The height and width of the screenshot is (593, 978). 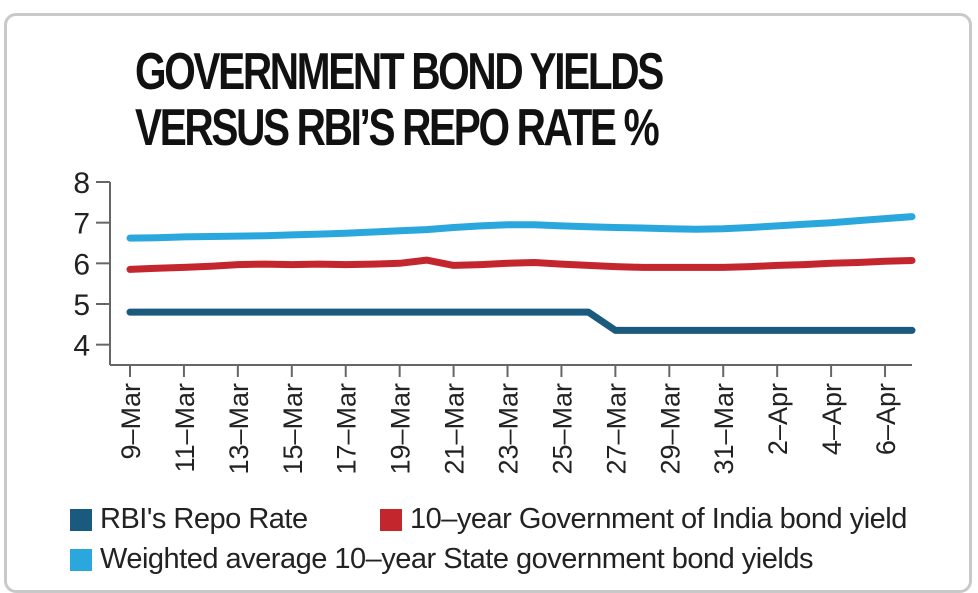 I want to click on y-tick-label-5: 5, so click(x=81, y=305).